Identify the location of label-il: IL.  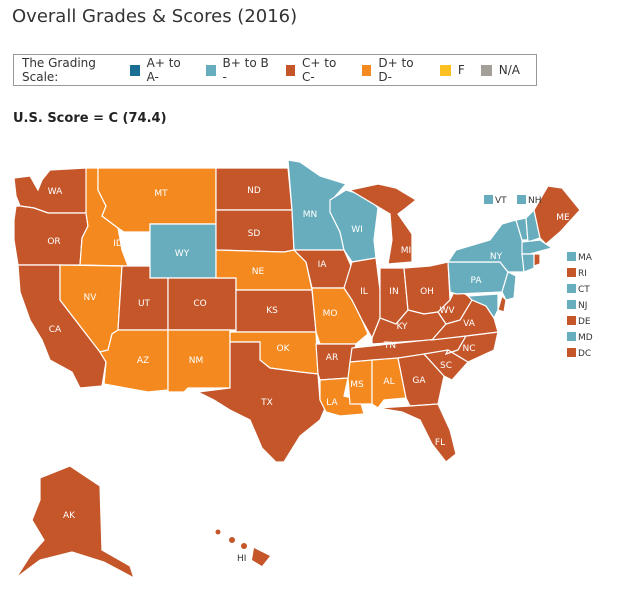
(364, 292).